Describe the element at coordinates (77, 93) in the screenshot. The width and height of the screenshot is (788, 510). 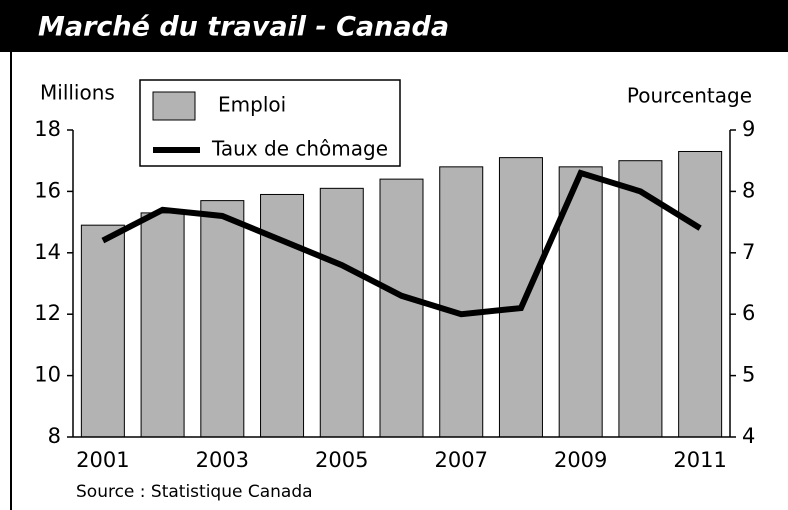
I see `y-axis-label: Millions` at that location.